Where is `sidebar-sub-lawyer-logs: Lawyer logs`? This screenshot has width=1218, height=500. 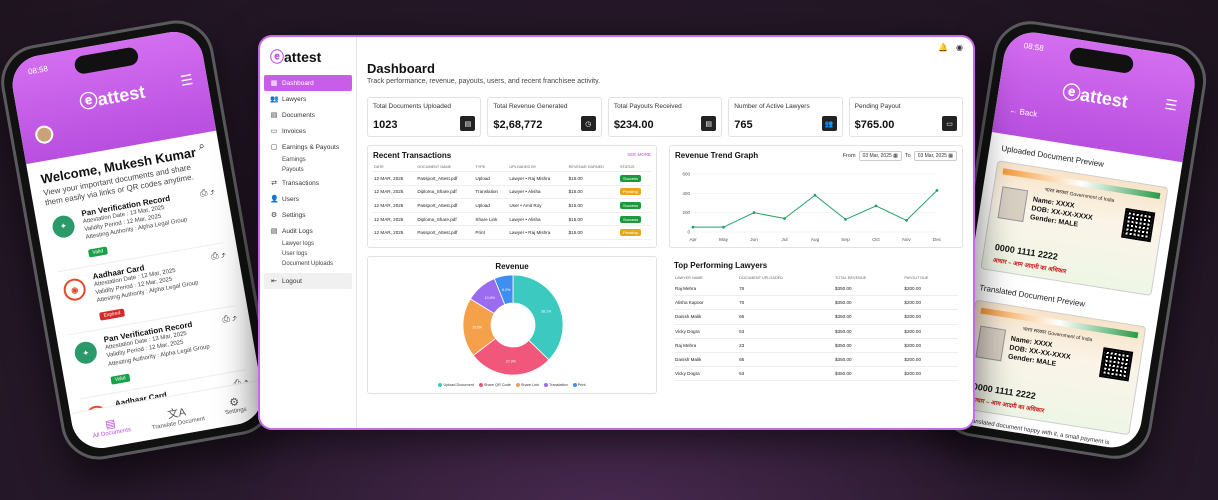 sidebar-sub-lawyer-logs: Lawyer logs is located at coordinates (298, 244).